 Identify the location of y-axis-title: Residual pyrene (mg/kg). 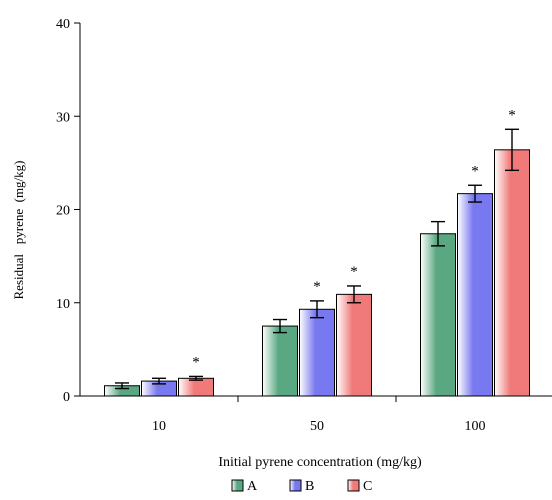
(18, 230).